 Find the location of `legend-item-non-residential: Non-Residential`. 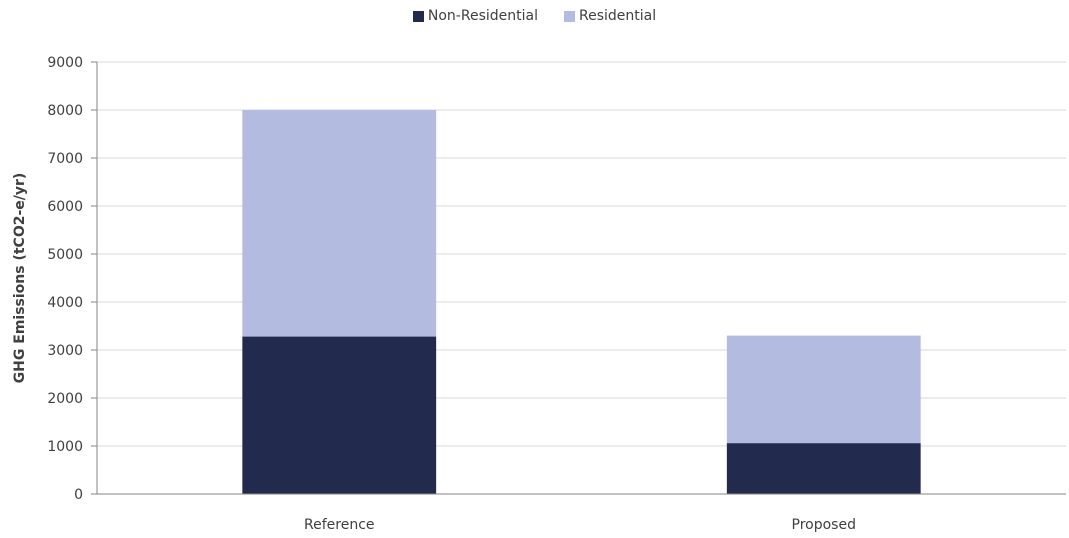

legend-item-non-residential: Non-Residential is located at coordinates (475, 16).